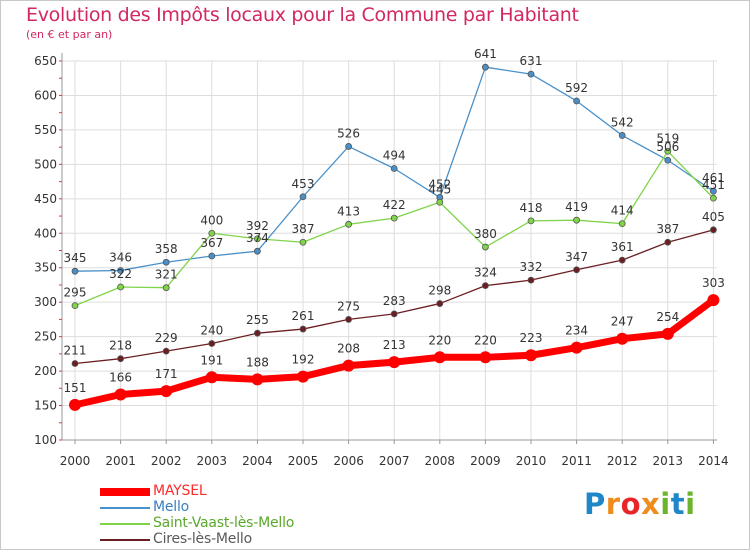 This screenshot has width=750, height=550. What do you see at coordinates (211, 243) in the screenshot?
I see `data-label: 367` at bounding box center [211, 243].